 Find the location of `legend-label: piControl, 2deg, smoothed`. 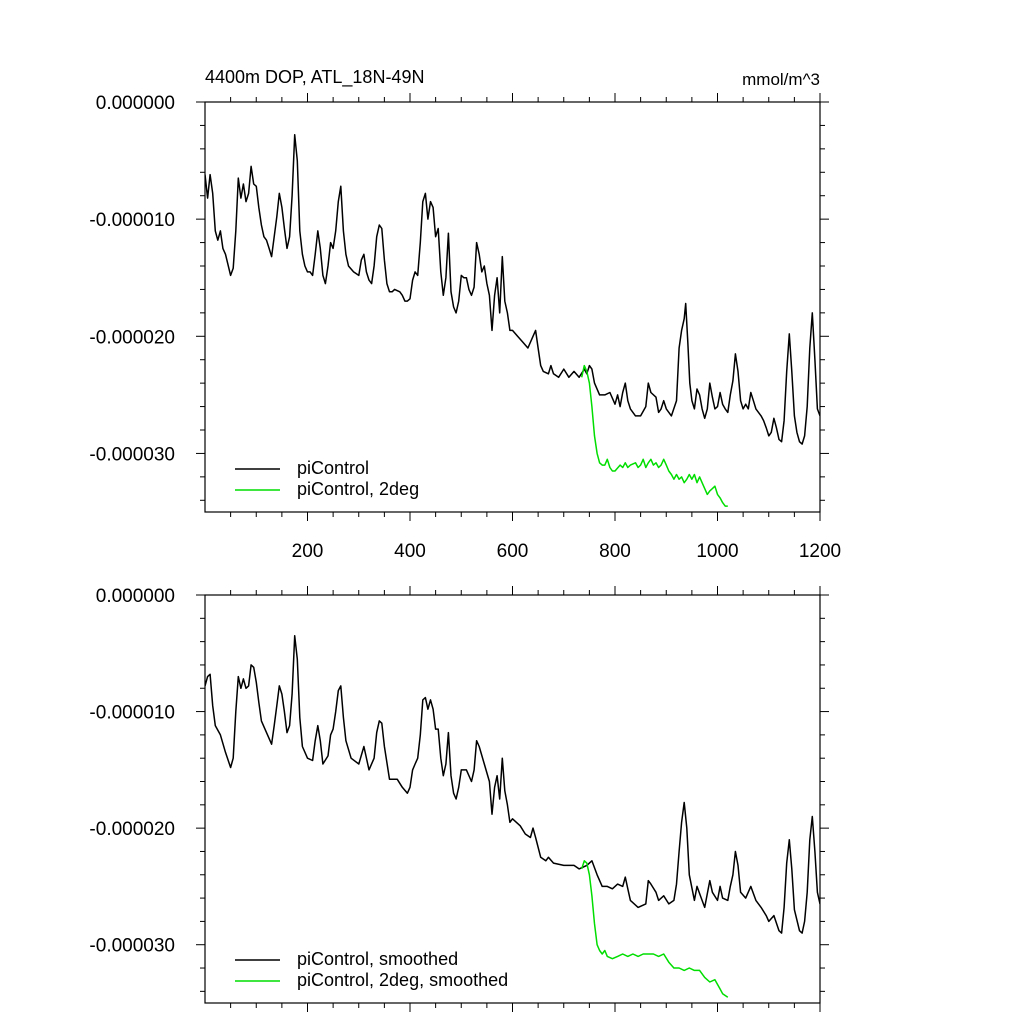

legend-label: piControl, 2deg, smoothed is located at coordinates (402, 980).